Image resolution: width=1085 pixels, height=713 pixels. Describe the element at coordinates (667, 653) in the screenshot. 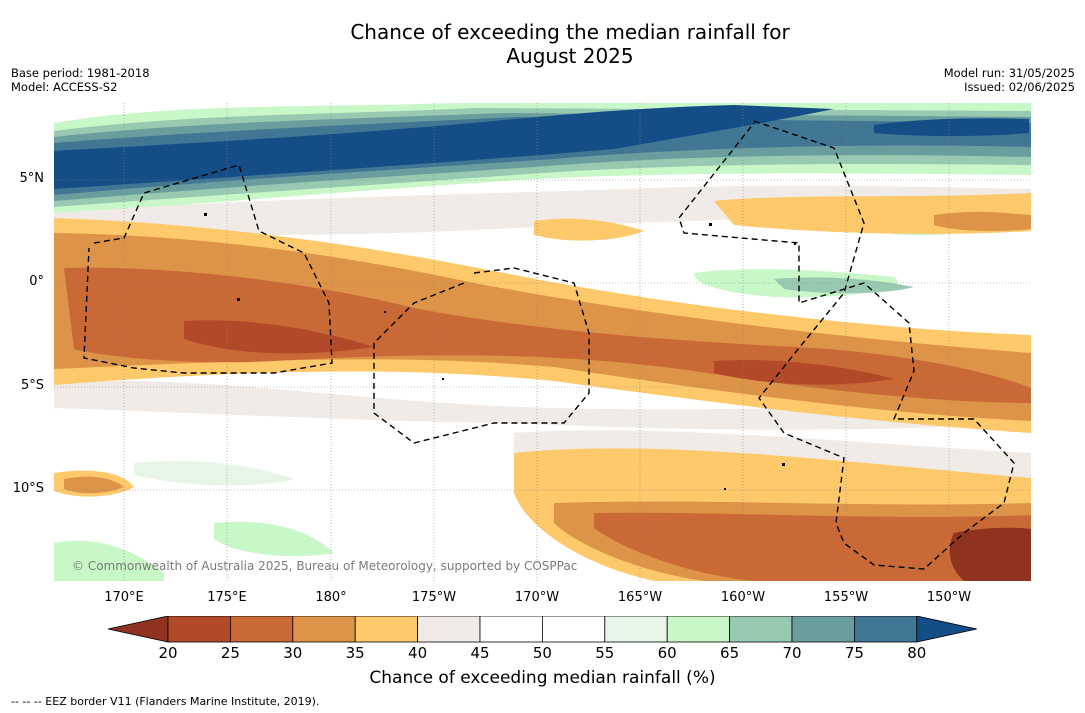

I see `colorbar-tick-label: 60` at that location.